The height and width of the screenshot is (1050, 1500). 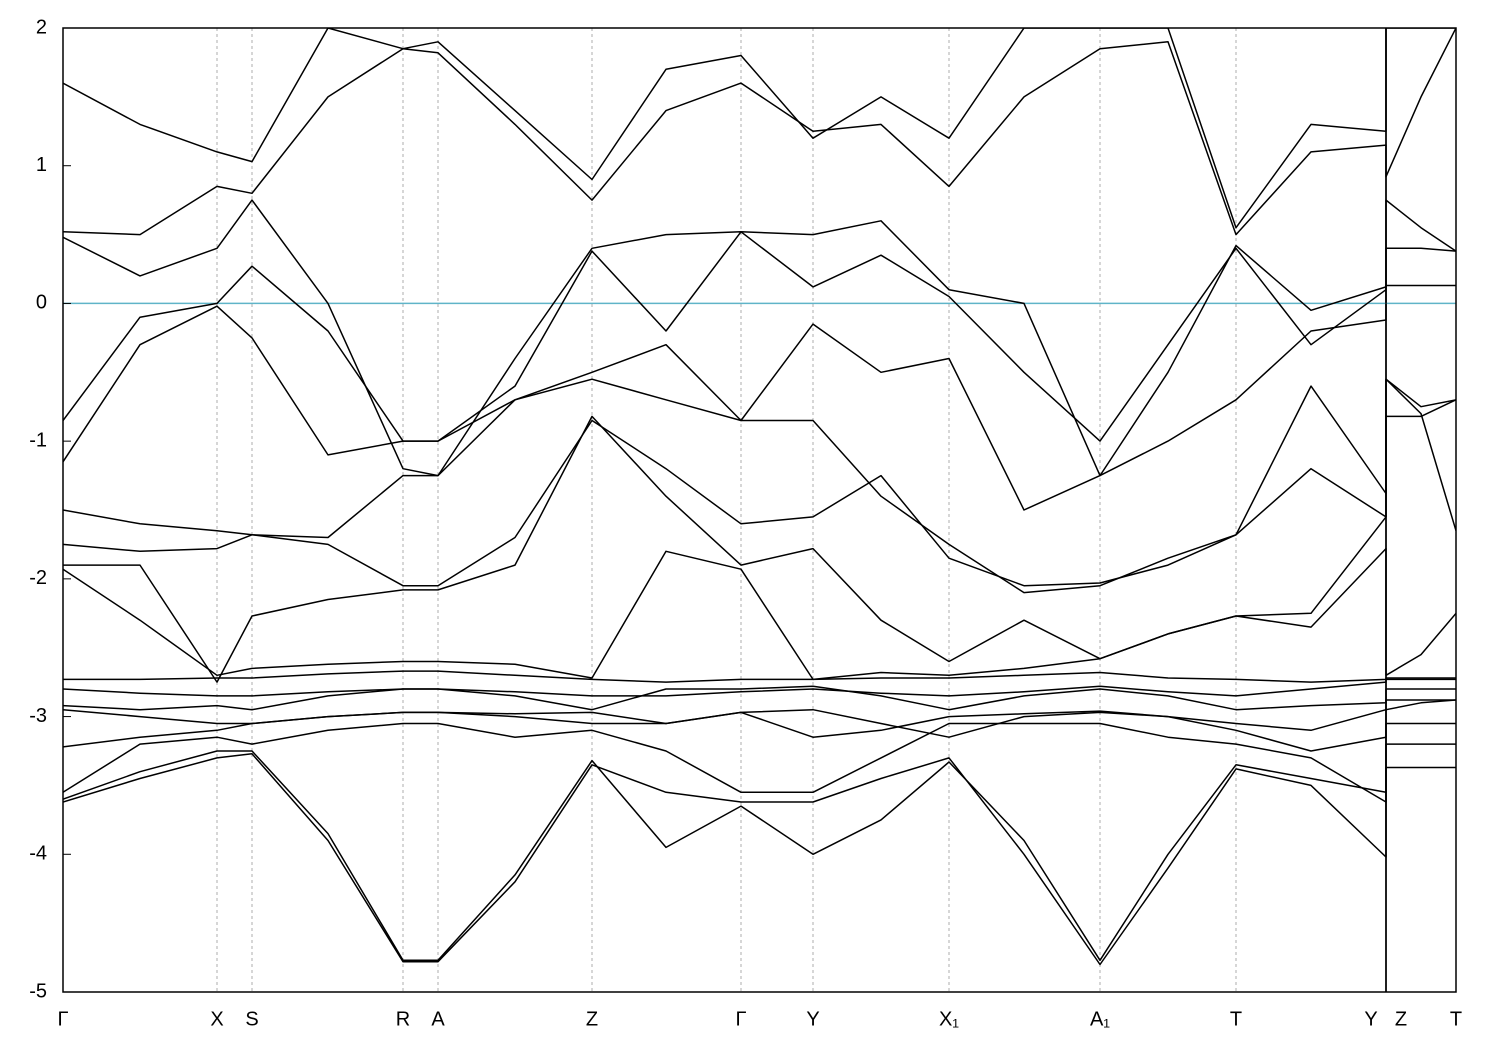 What do you see at coordinates (1100, 1019) in the screenshot?
I see `x-tick-label: A₁` at bounding box center [1100, 1019].